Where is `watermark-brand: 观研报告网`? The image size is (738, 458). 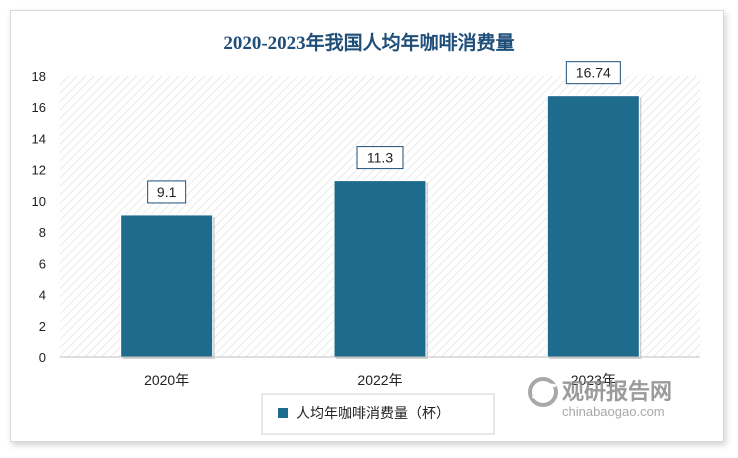 watermark-brand: 观研报告网 is located at coordinates (617, 391).